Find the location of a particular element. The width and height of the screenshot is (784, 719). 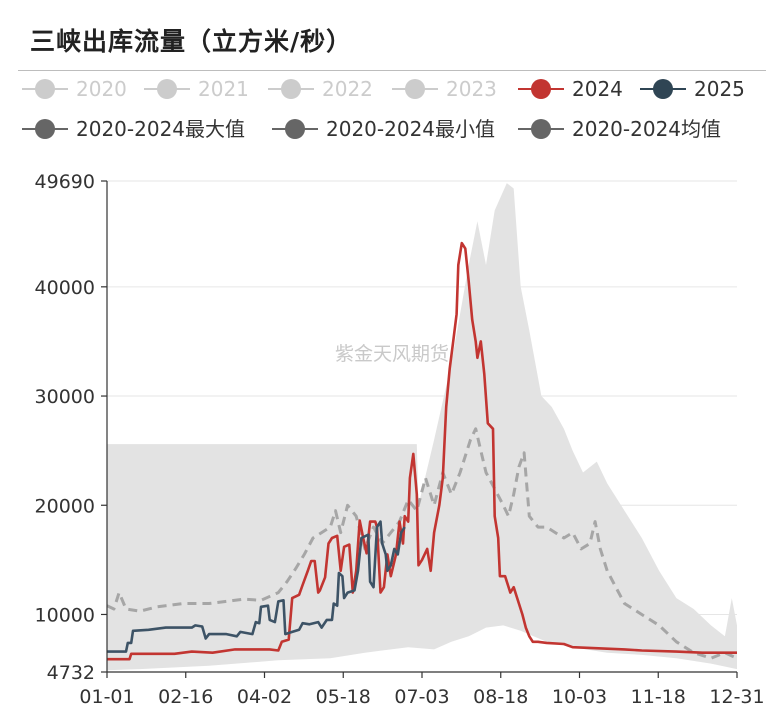

y-tick-label: 30000 is located at coordinates (65, 397).